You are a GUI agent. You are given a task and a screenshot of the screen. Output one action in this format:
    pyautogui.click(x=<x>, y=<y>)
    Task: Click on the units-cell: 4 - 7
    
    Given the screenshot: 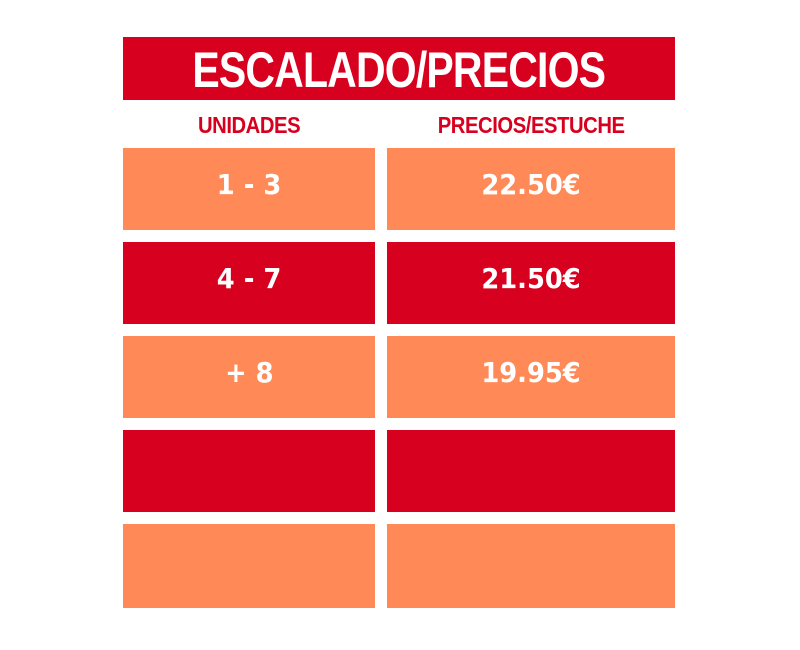 What is the action you would take?
    pyautogui.click(x=249, y=283)
    